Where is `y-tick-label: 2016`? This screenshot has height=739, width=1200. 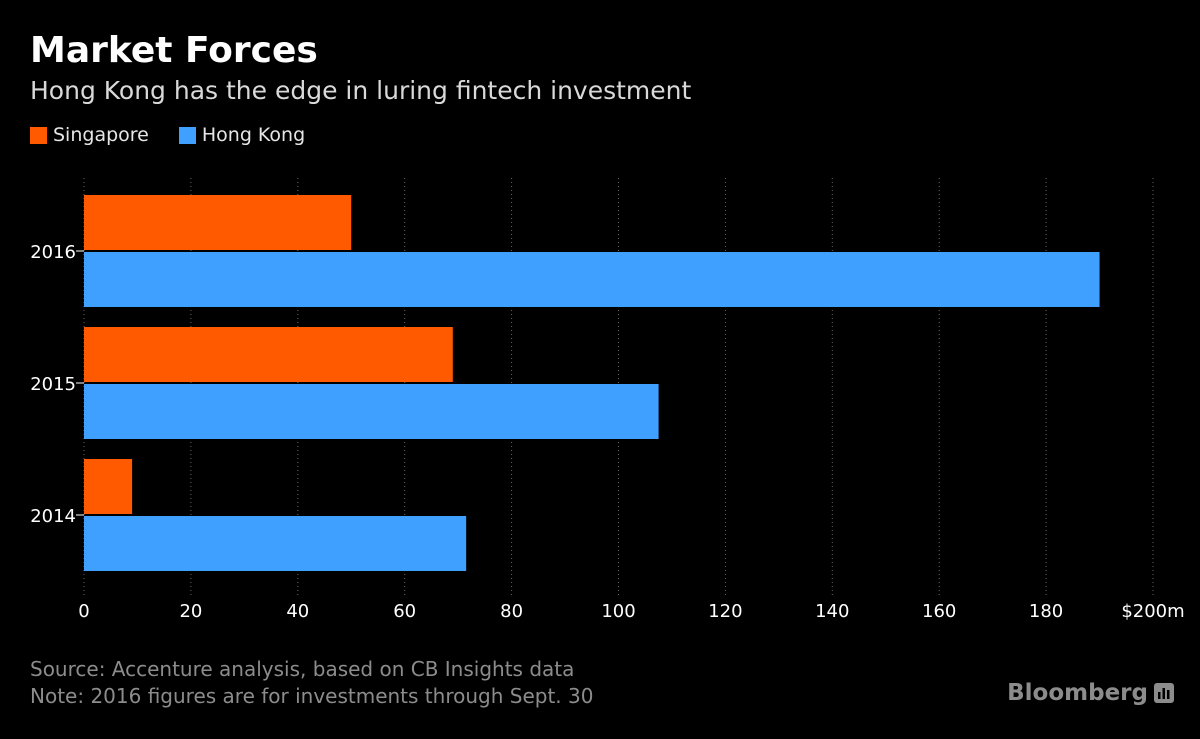 y-tick-label: 2016 is located at coordinates (53, 252).